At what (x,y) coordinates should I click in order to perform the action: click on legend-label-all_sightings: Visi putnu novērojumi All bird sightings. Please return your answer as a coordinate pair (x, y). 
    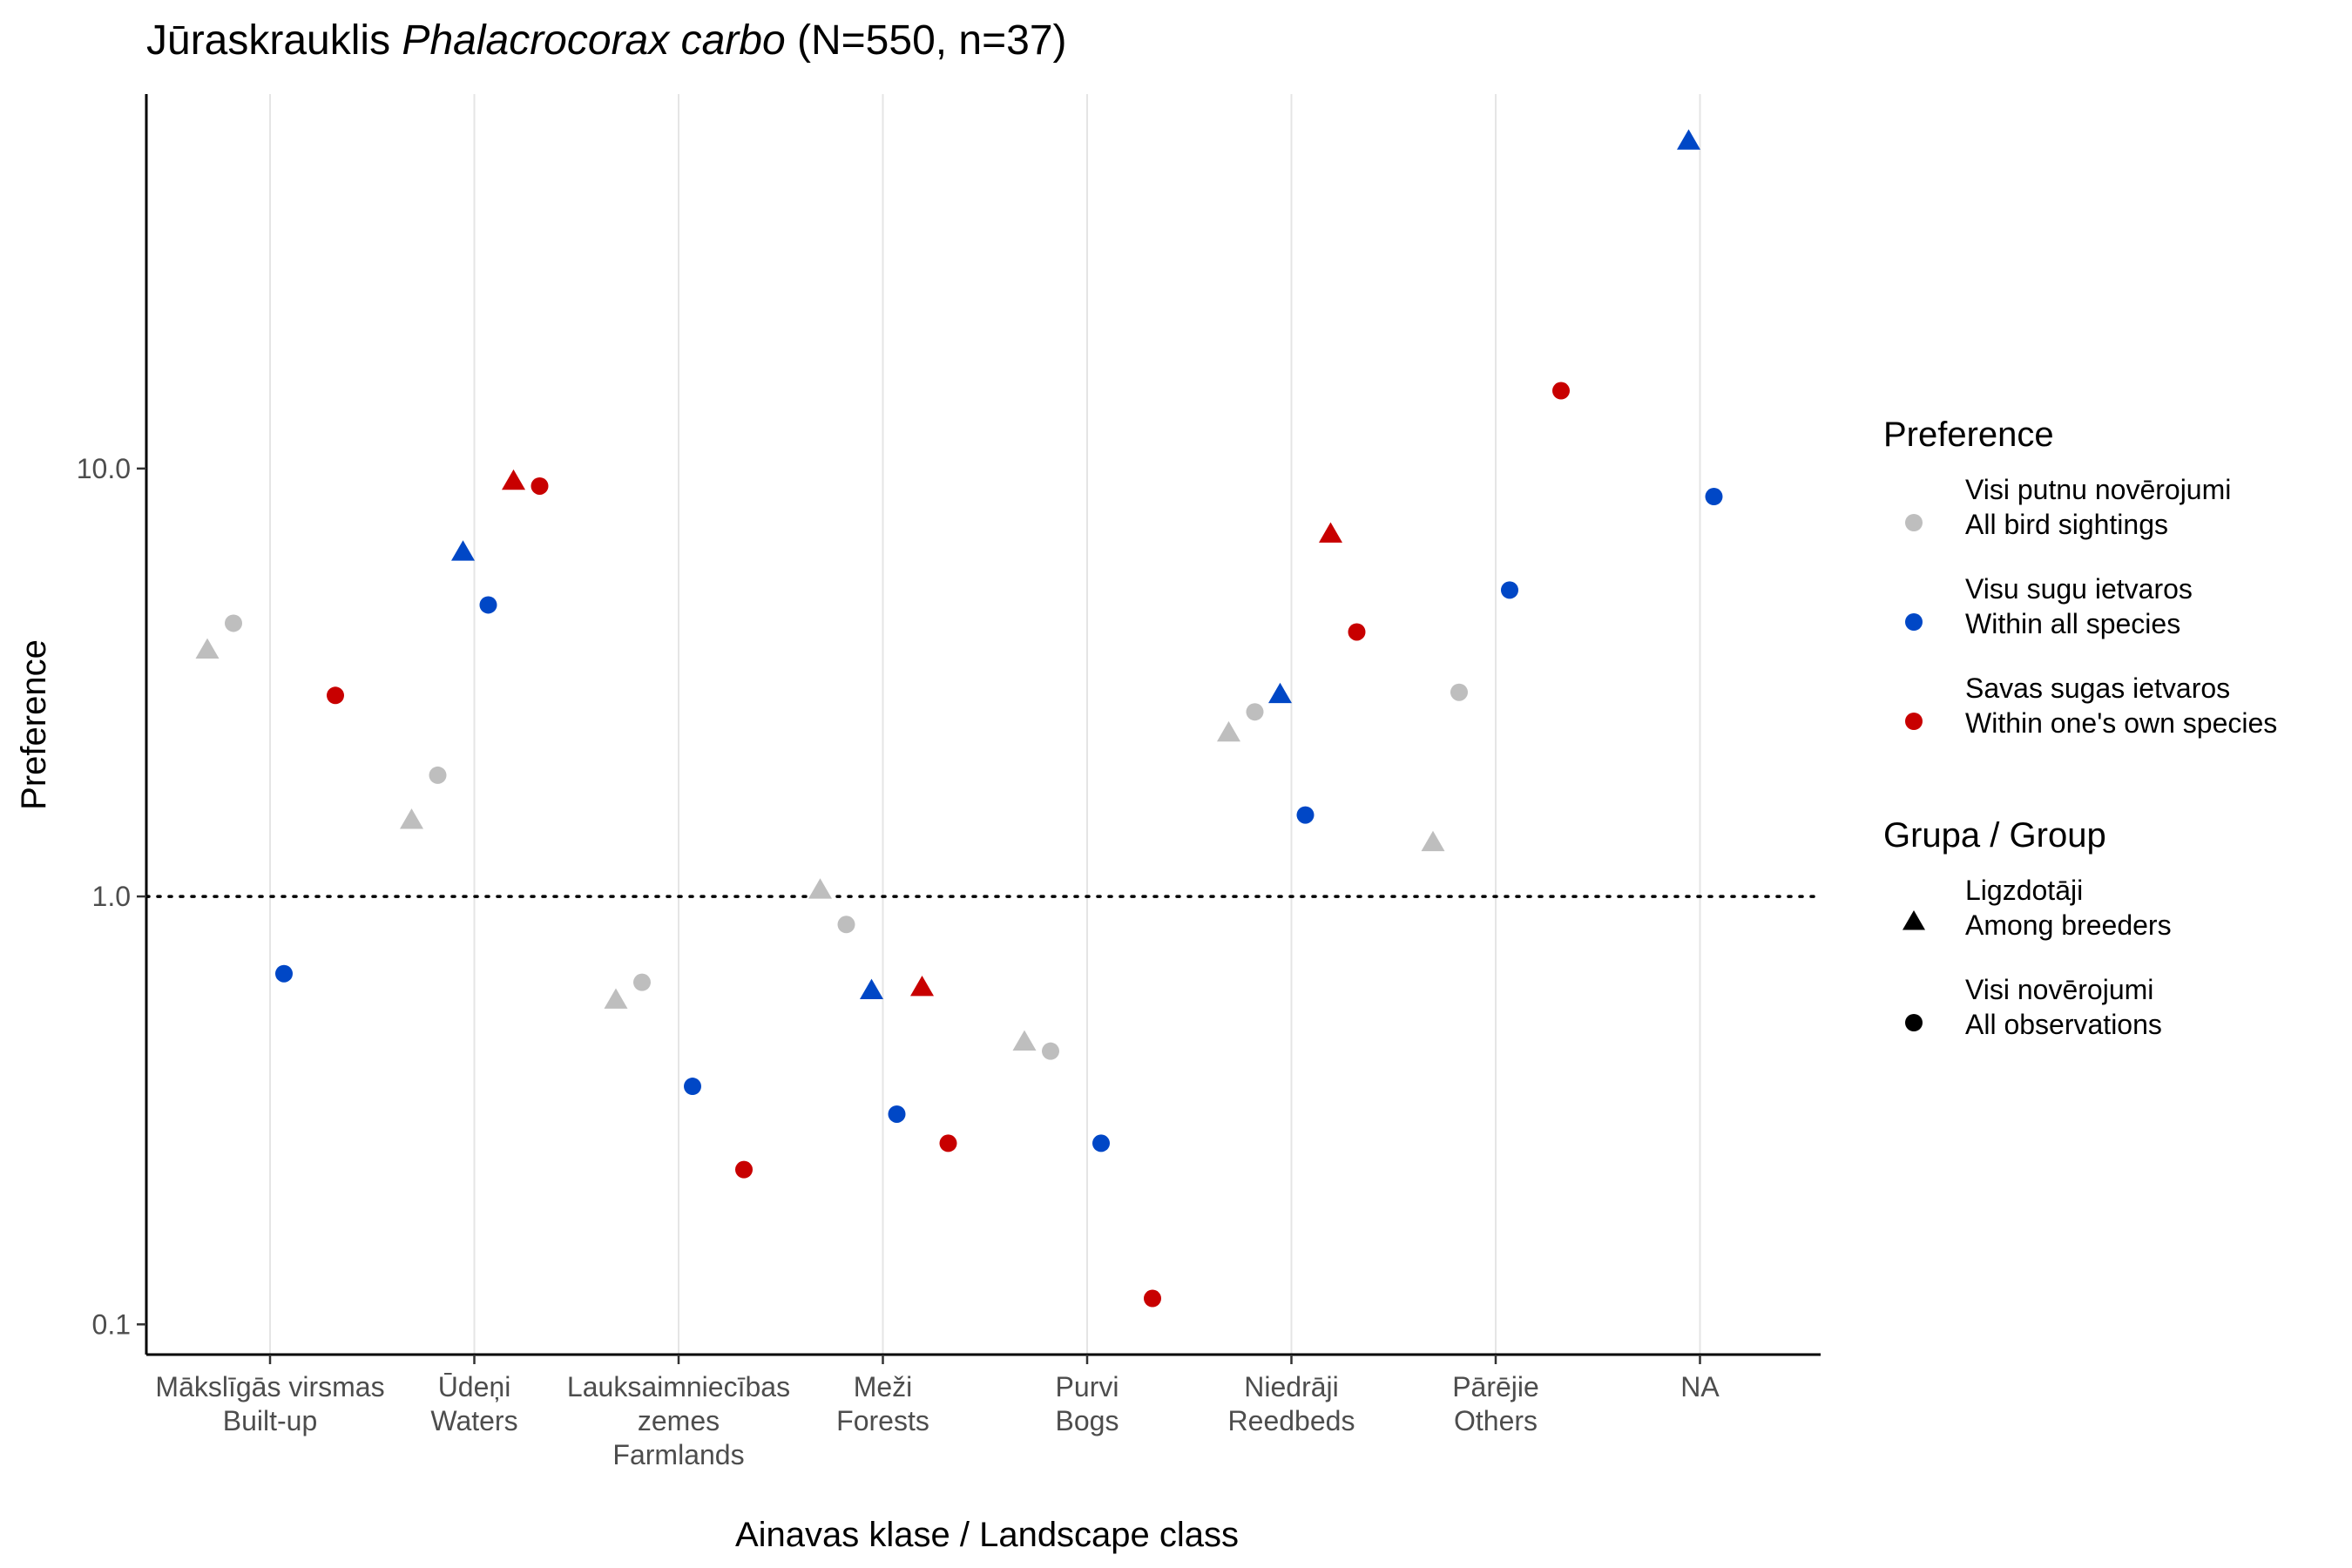
    Looking at the image, I should click on (2098, 507).